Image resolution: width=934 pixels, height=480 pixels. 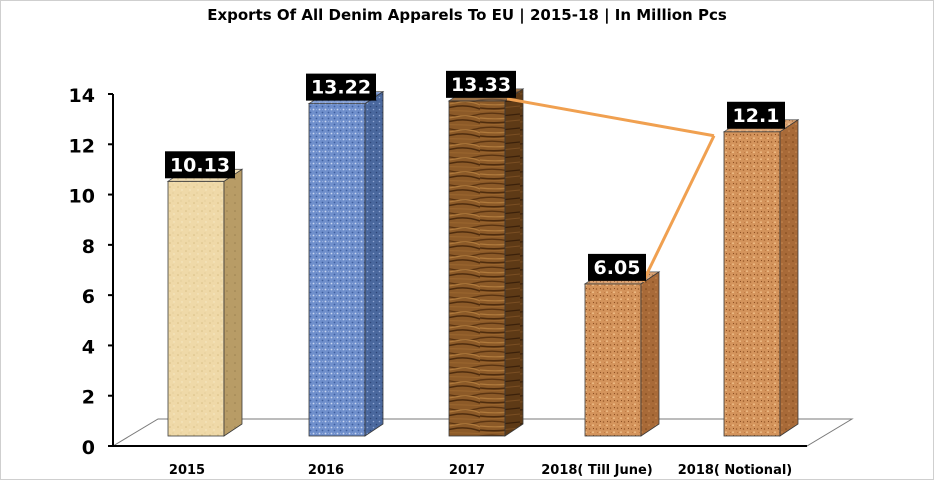 I want to click on y-tick-label: 8, so click(x=88, y=247).